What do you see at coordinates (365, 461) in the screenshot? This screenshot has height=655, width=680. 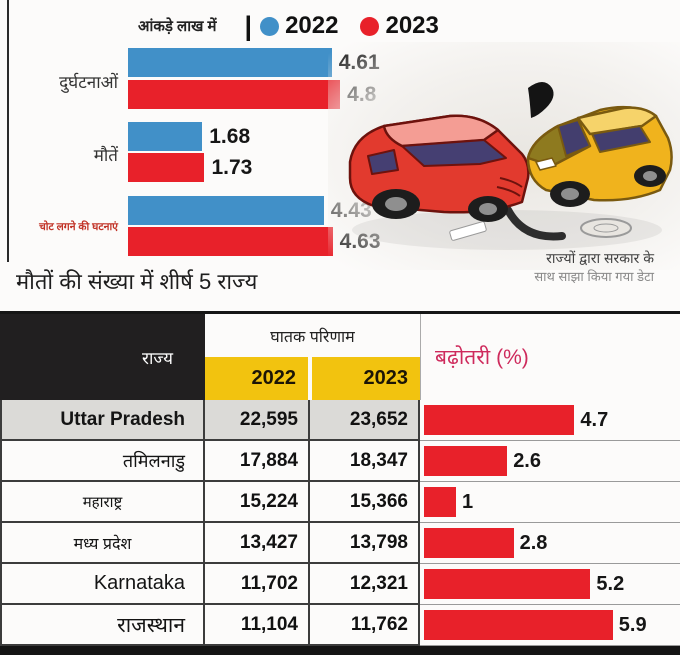 I see `deaths-2023: 18,347` at bounding box center [365, 461].